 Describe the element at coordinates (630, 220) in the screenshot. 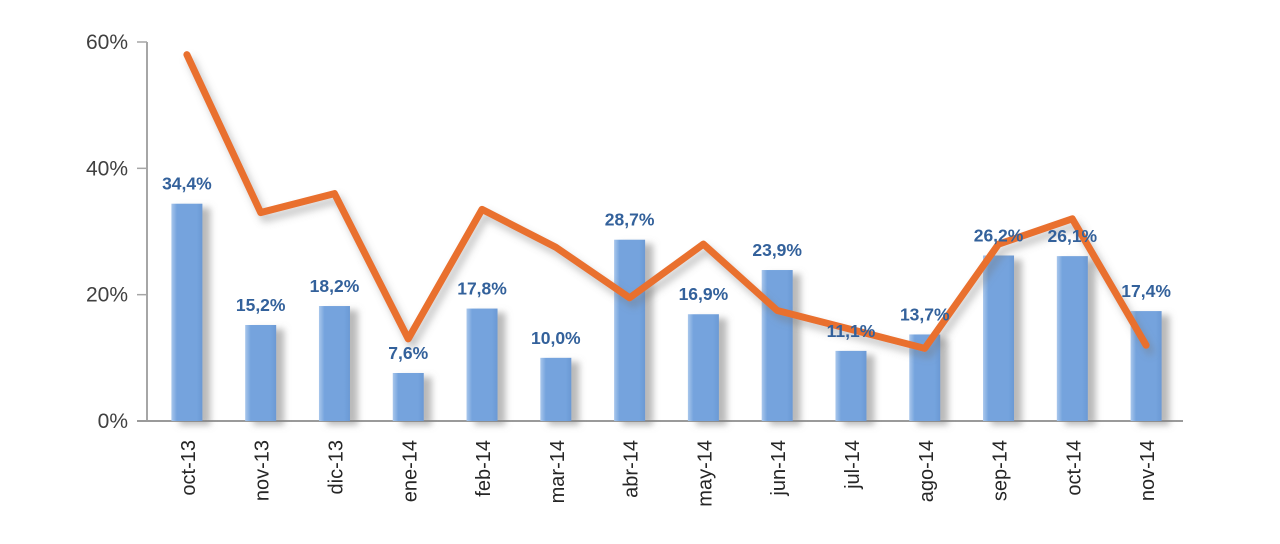

I see `bar-value-label: 28,7%` at that location.